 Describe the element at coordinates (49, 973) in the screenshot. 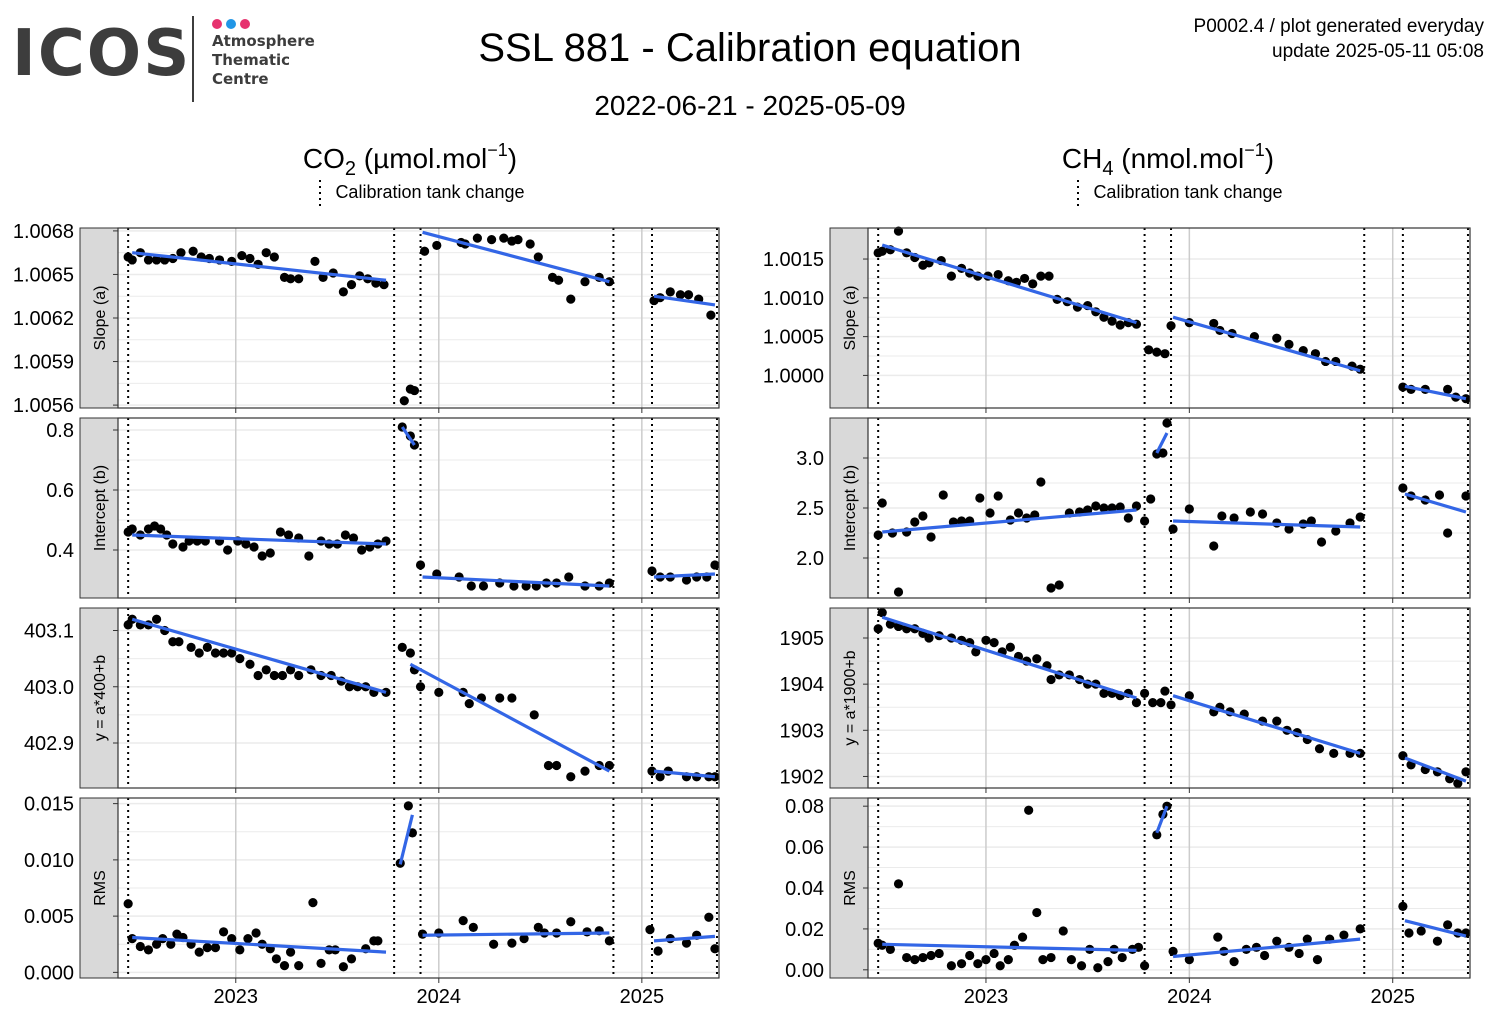

I see `y-tick-label: 0.000` at that location.